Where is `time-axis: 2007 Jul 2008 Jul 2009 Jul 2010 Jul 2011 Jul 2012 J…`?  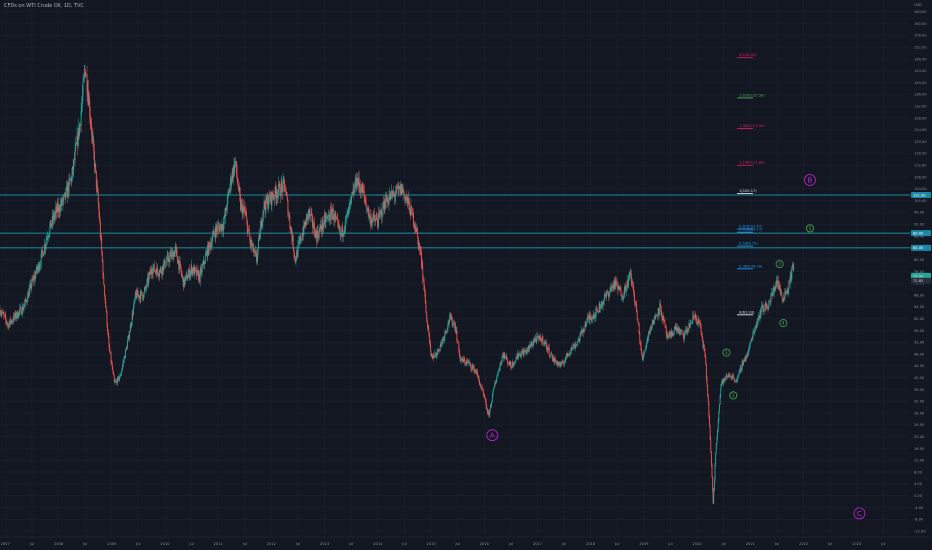 time-axis: 2007 Jul 2008 Jul 2009 Jul 2010 Jul 2011 Jul 2012 J… is located at coordinates (466, 543).